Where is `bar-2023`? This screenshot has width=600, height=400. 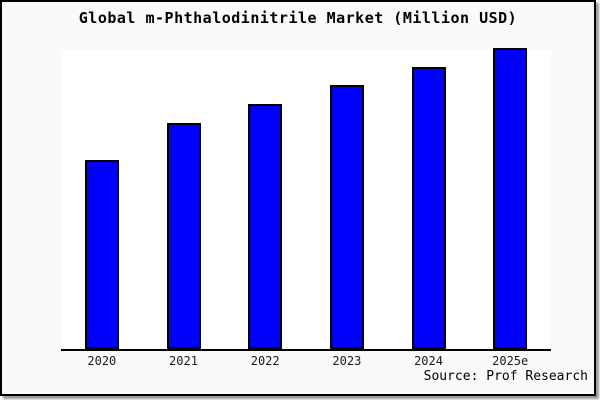 bar-2023 is located at coordinates (346, 217).